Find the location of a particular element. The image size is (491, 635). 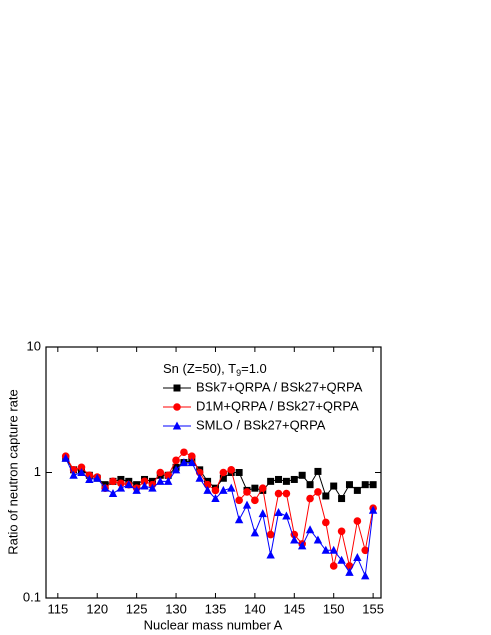

annotation: Sn (Z=50), T9=1.0 is located at coordinates (215, 369).